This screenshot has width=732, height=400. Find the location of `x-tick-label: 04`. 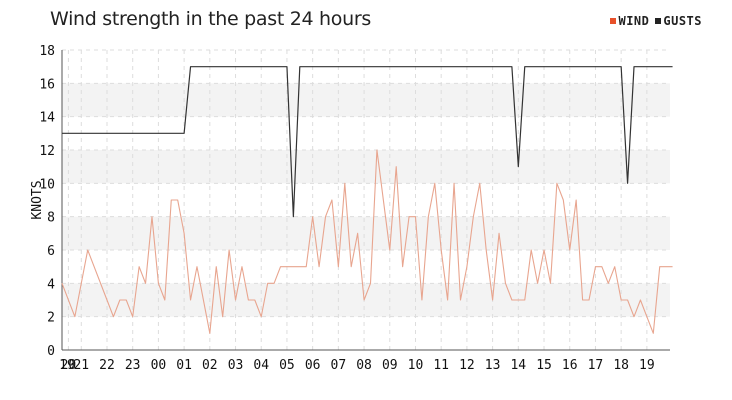

x-tick-label: 04 is located at coordinates (261, 365).